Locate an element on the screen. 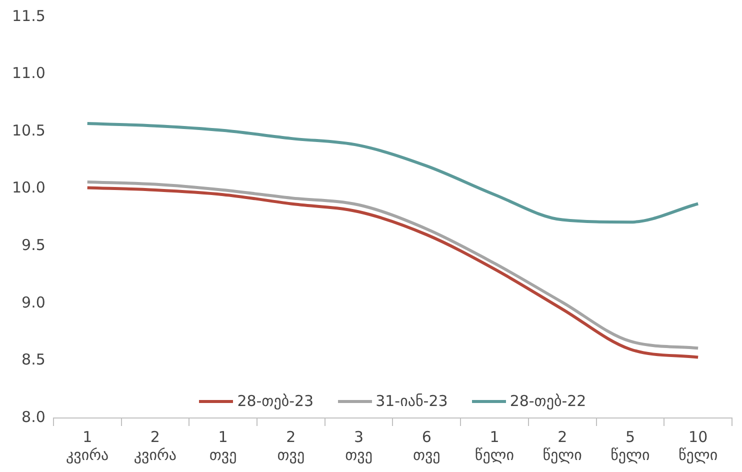  y-tick-label: 8.0 is located at coordinates (34, 417).